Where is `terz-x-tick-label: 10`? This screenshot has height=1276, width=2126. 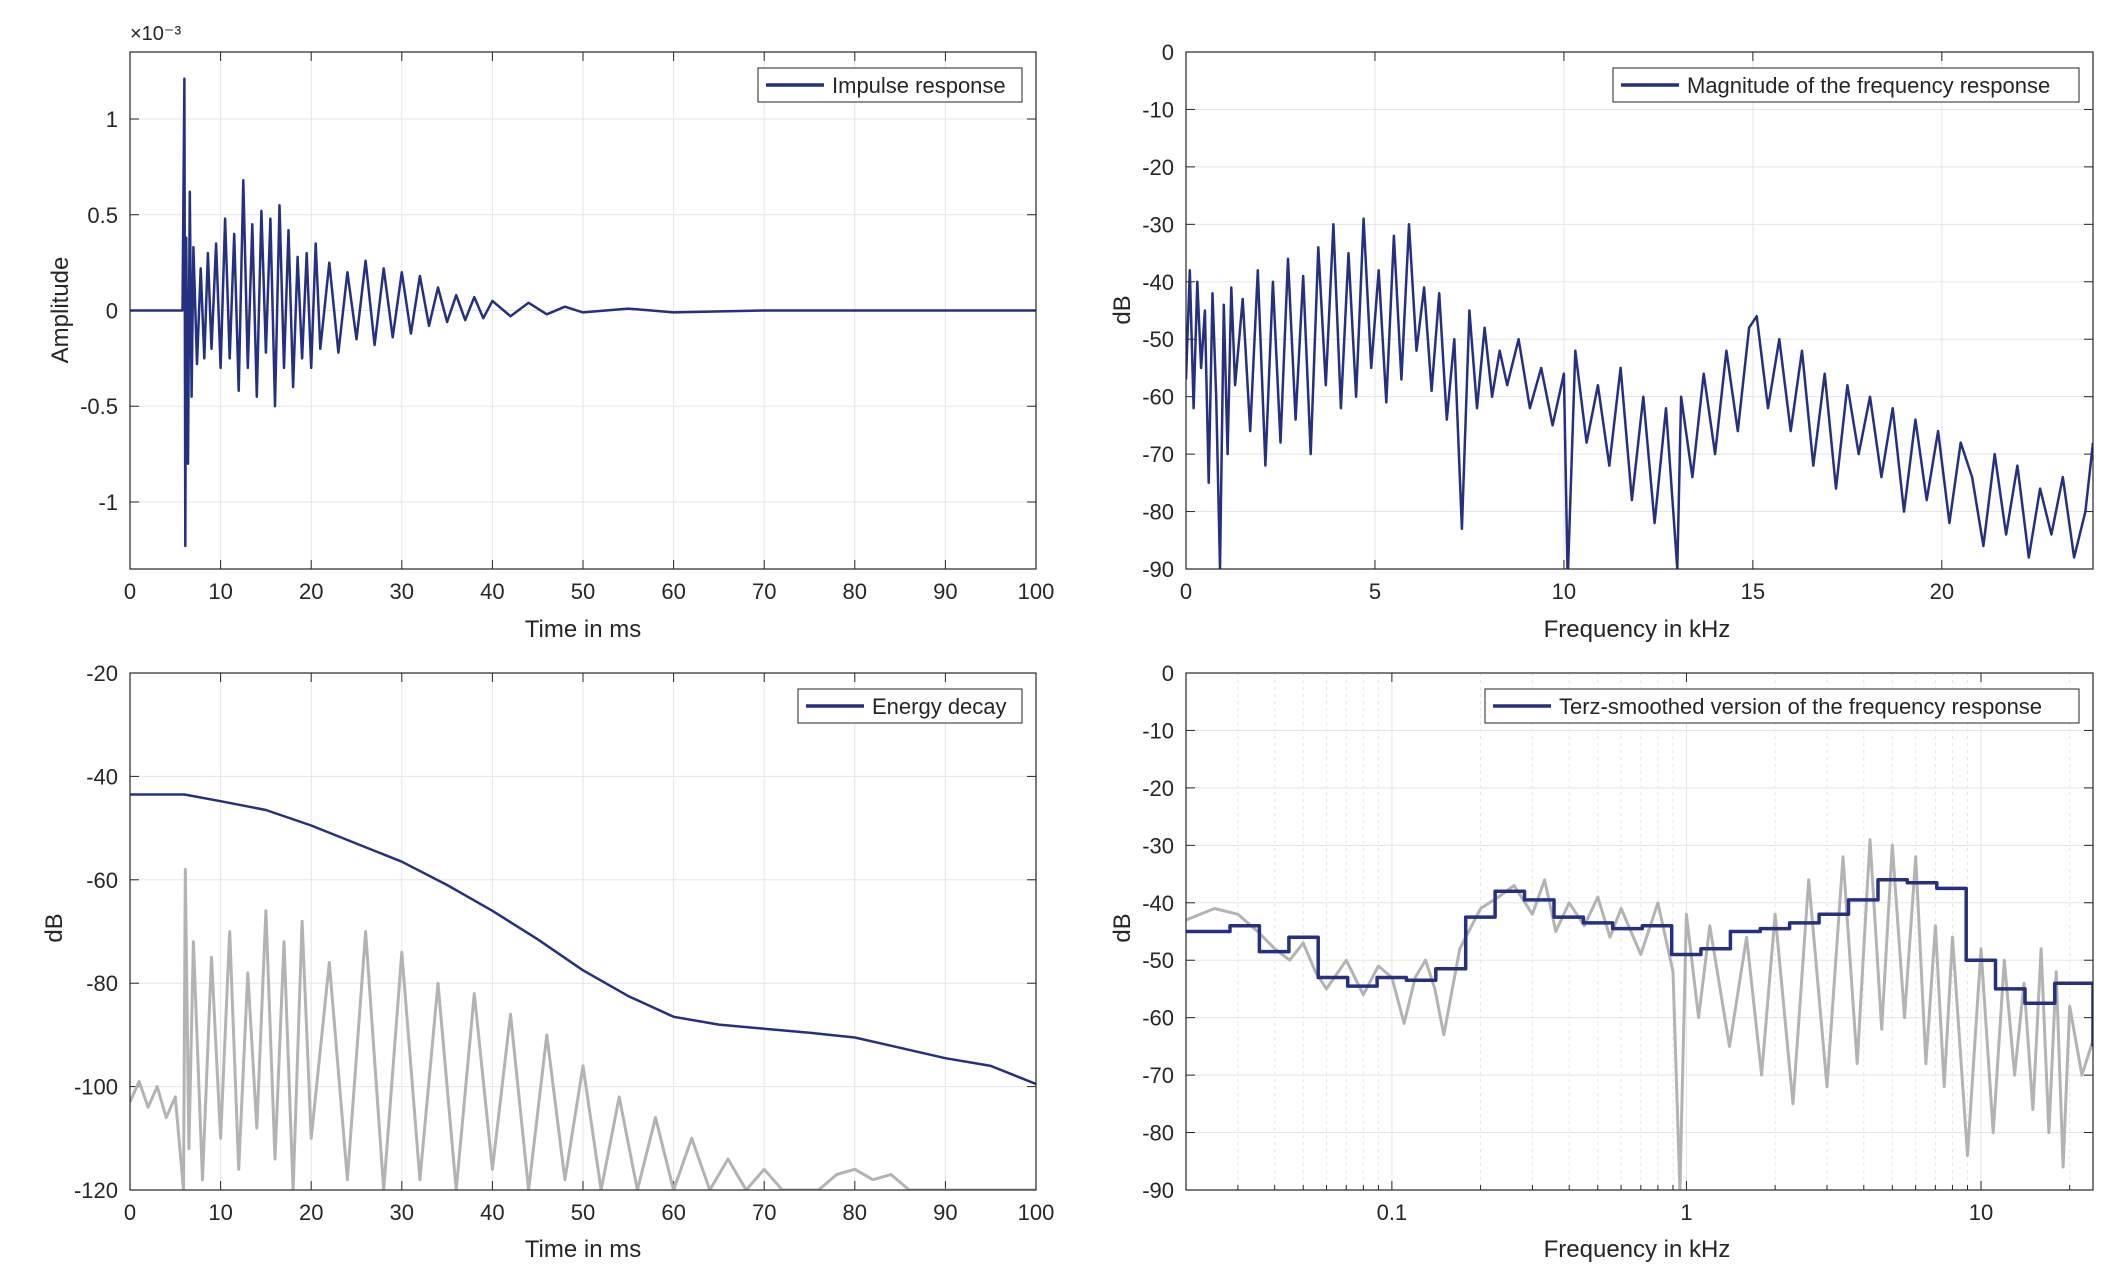 terz-x-tick-label: 10 is located at coordinates (1981, 1212).